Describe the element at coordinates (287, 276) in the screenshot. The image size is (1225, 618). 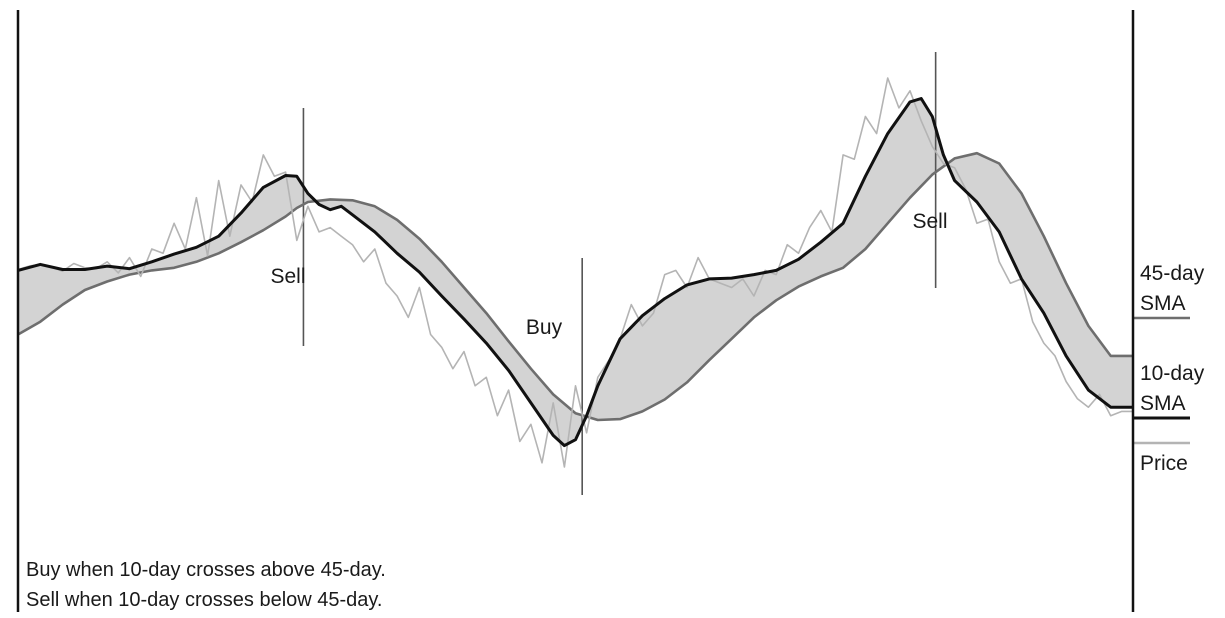
I see `signal-label-sell-1: Sell` at that location.